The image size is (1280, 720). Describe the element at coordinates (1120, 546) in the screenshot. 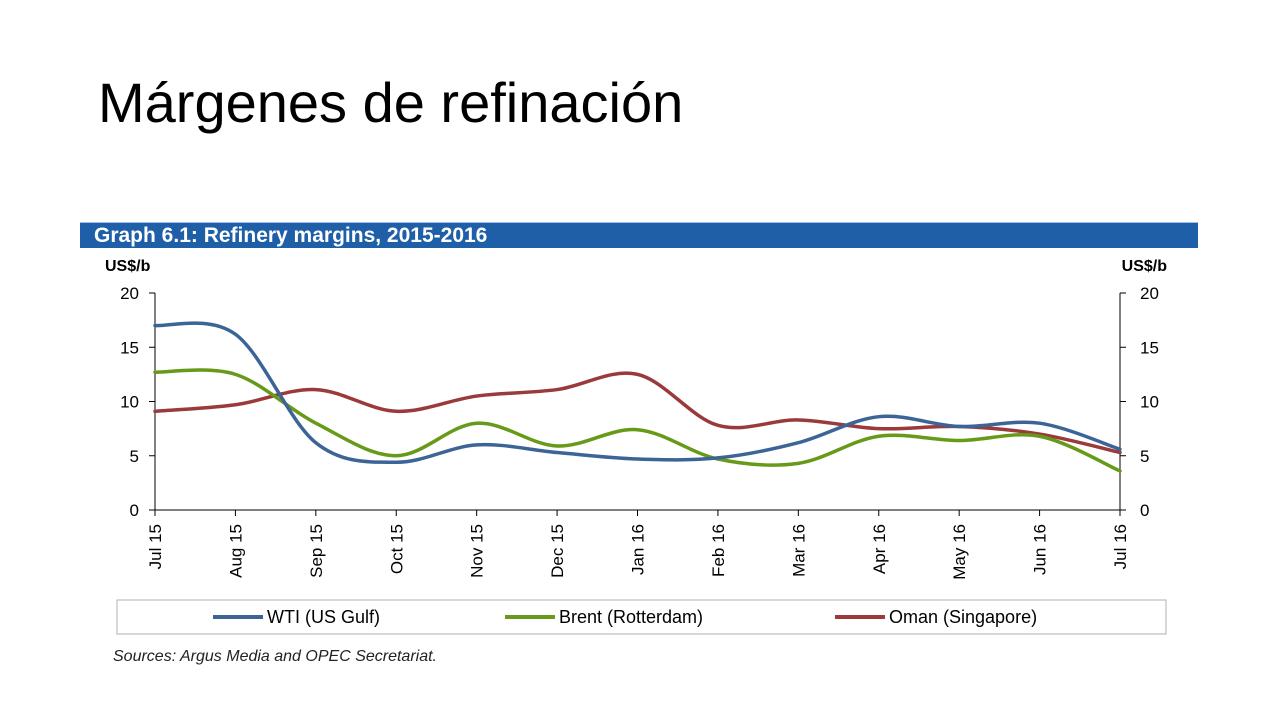

I see `x-tick-label: Jul 16` at that location.